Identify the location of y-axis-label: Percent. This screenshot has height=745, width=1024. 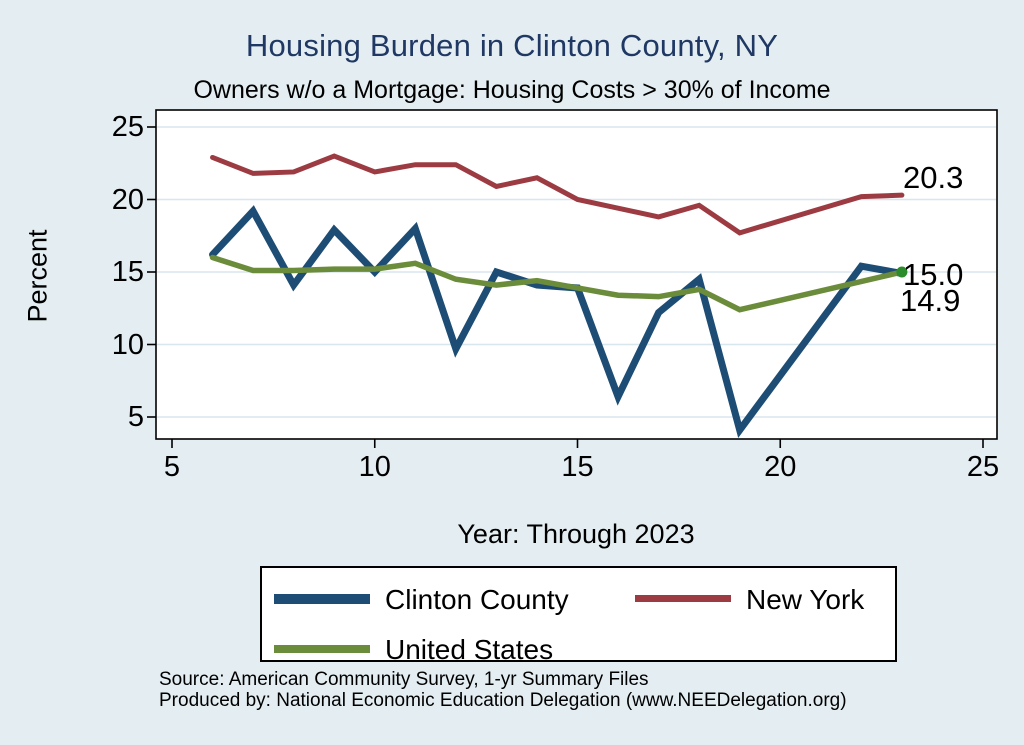
(37, 276).